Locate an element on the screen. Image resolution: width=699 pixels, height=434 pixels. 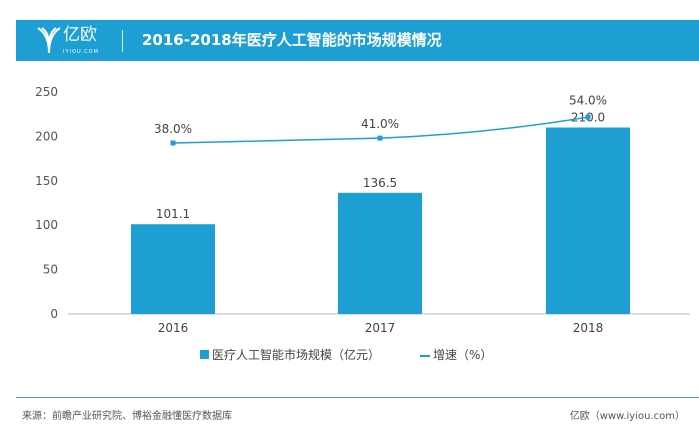
legend: 医疗人工智能市场规模（亿元） 增速（%） is located at coordinates (346, 354).